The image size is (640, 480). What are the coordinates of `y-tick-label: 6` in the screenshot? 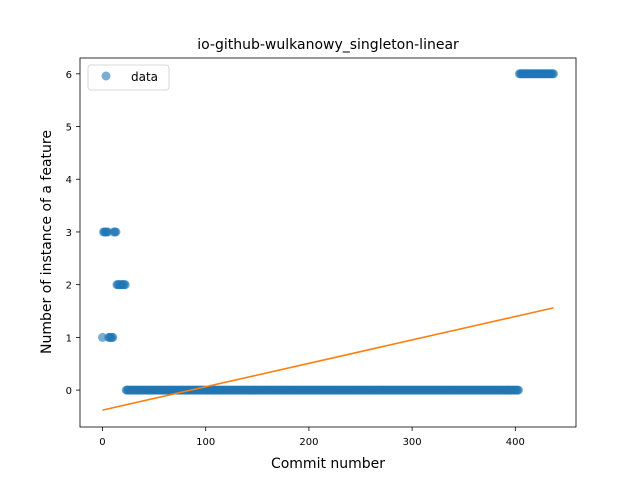 It's located at (69, 75).